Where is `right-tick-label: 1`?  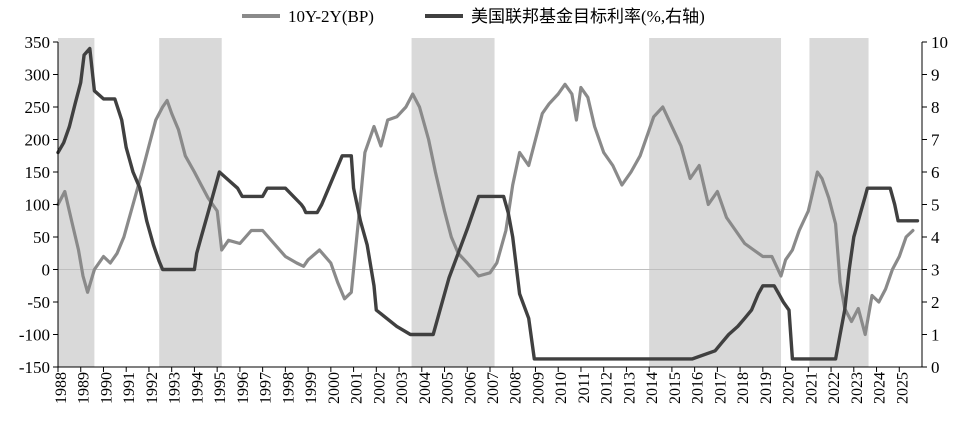
right-tick-label: 1 is located at coordinates (935, 335).